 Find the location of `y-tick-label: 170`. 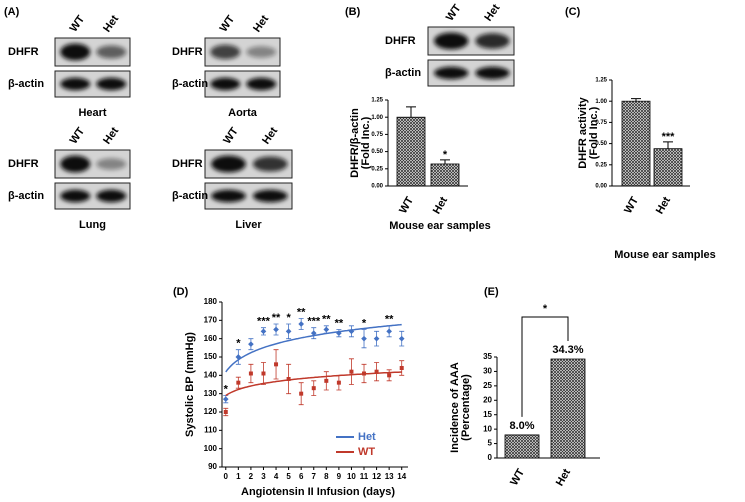

y-tick-label: 170 is located at coordinates (211, 319).